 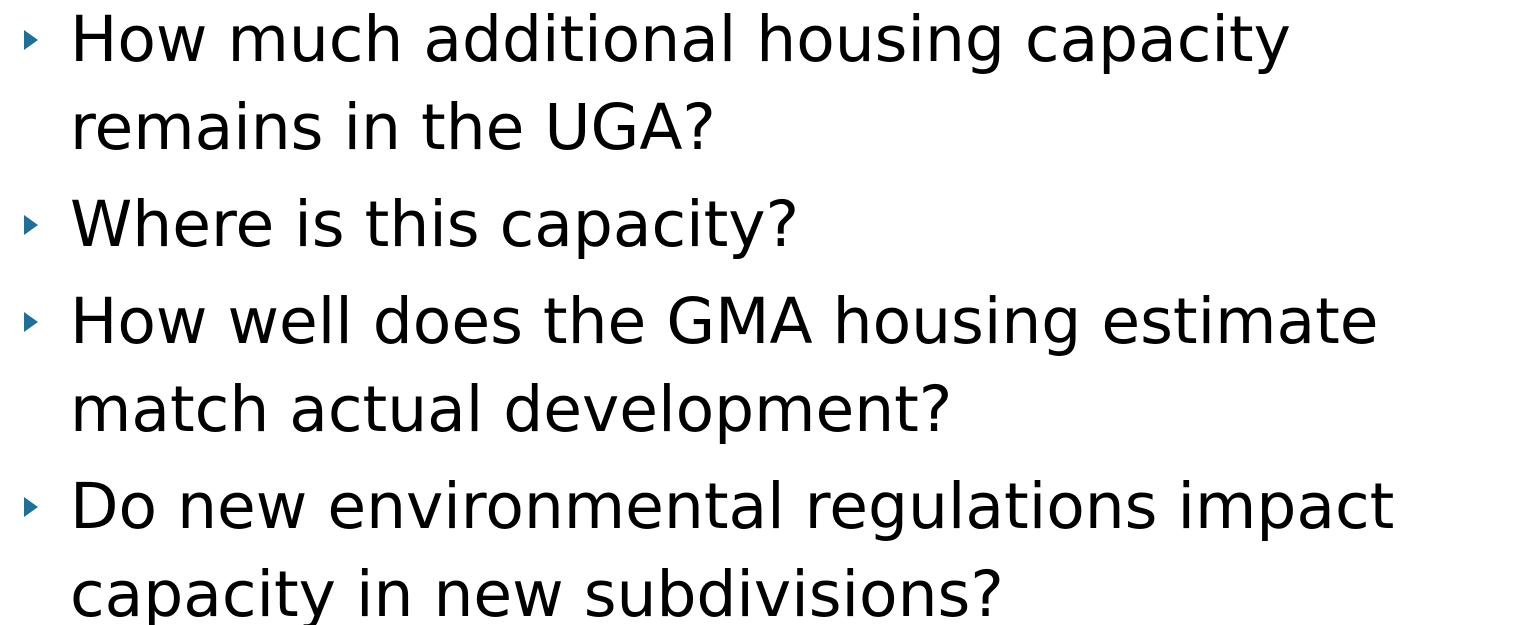 I want to click on bullet-text: match actual development?, so click(x=511, y=409).